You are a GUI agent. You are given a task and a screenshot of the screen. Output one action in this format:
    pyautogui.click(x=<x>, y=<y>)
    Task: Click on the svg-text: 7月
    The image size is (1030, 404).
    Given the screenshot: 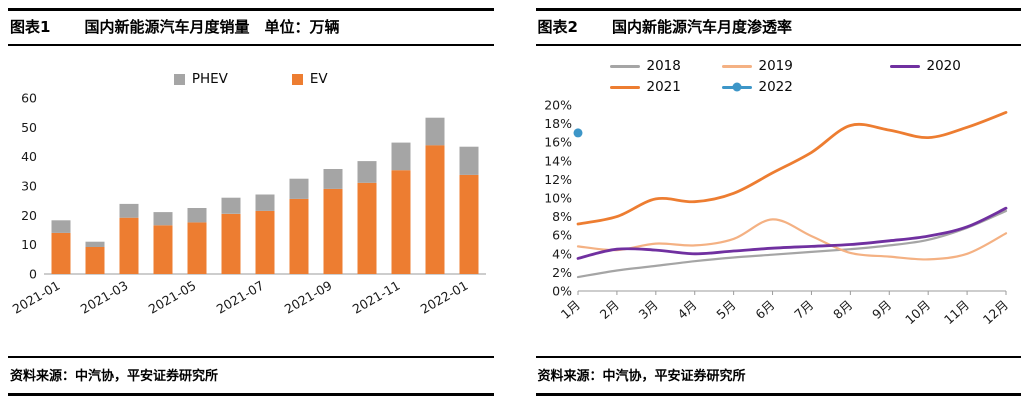 What is the action you would take?
    pyautogui.click(x=803, y=309)
    